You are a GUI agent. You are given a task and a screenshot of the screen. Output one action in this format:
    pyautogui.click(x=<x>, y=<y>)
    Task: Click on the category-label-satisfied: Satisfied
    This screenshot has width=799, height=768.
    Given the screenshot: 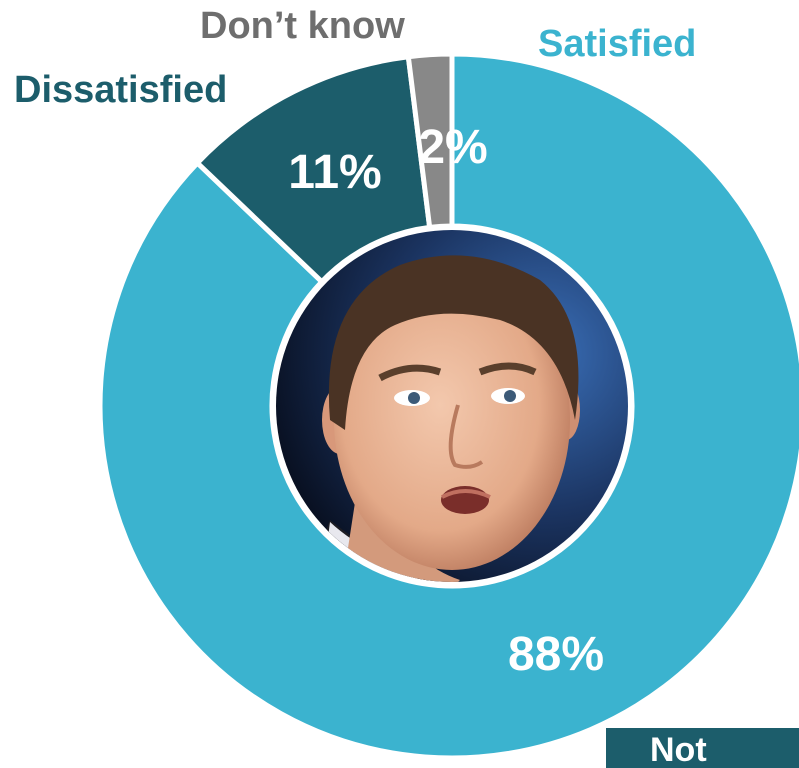 What is the action you would take?
    pyautogui.click(x=617, y=44)
    